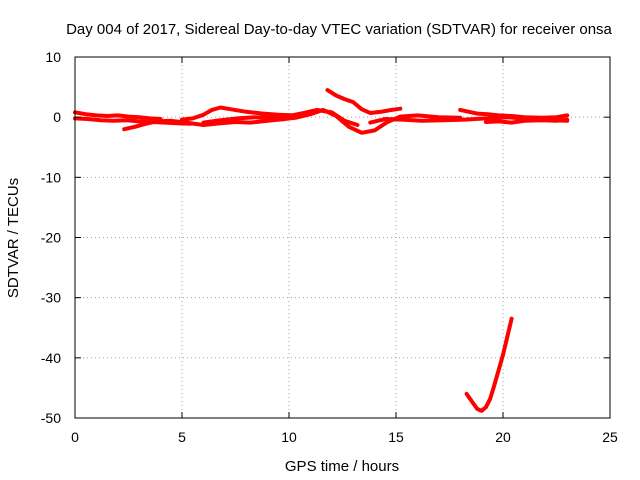  I want to click on y-tick-label: -10, so click(51, 177).